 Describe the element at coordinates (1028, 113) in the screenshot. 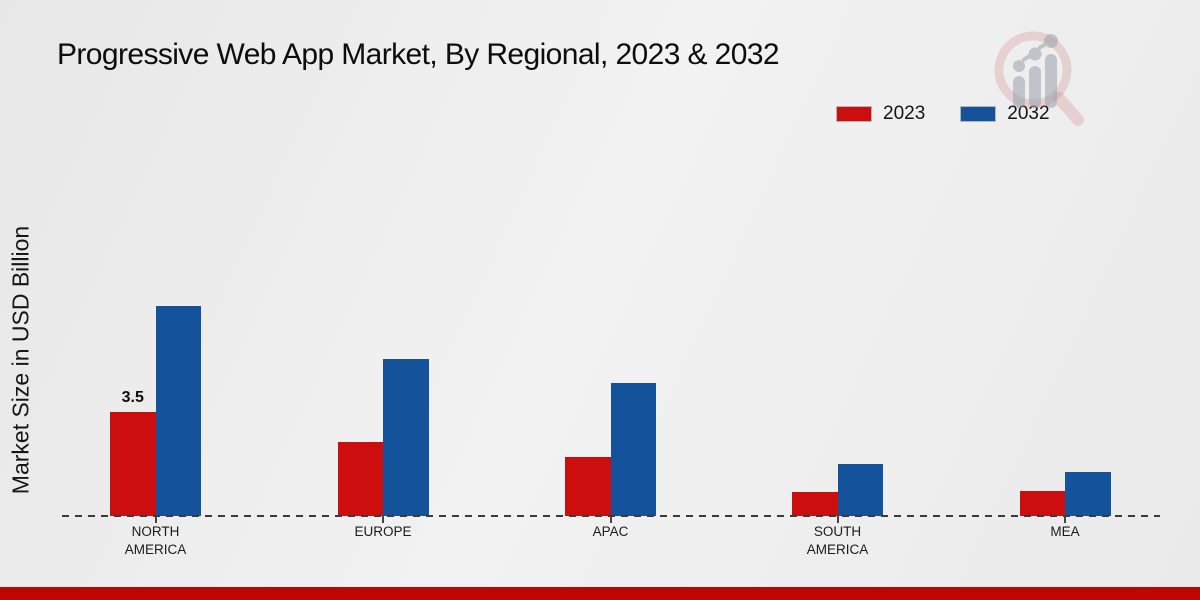

I see `legend-label-2032: 2032` at that location.